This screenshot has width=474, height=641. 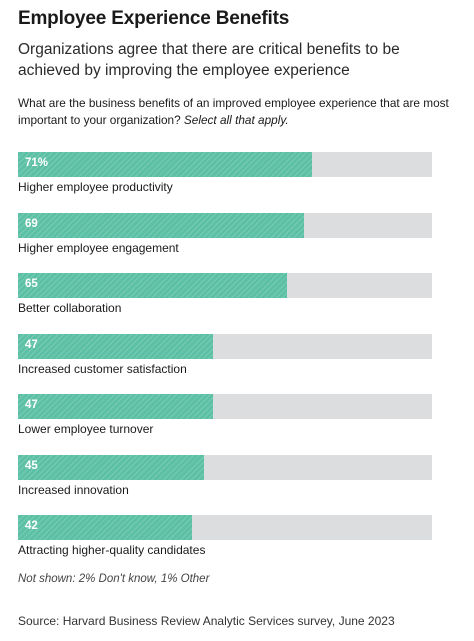 What do you see at coordinates (114, 579) in the screenshot?
I see `footnote: Not shown: 2% Don't know, 1% Other` at bounding box center [114, 579].